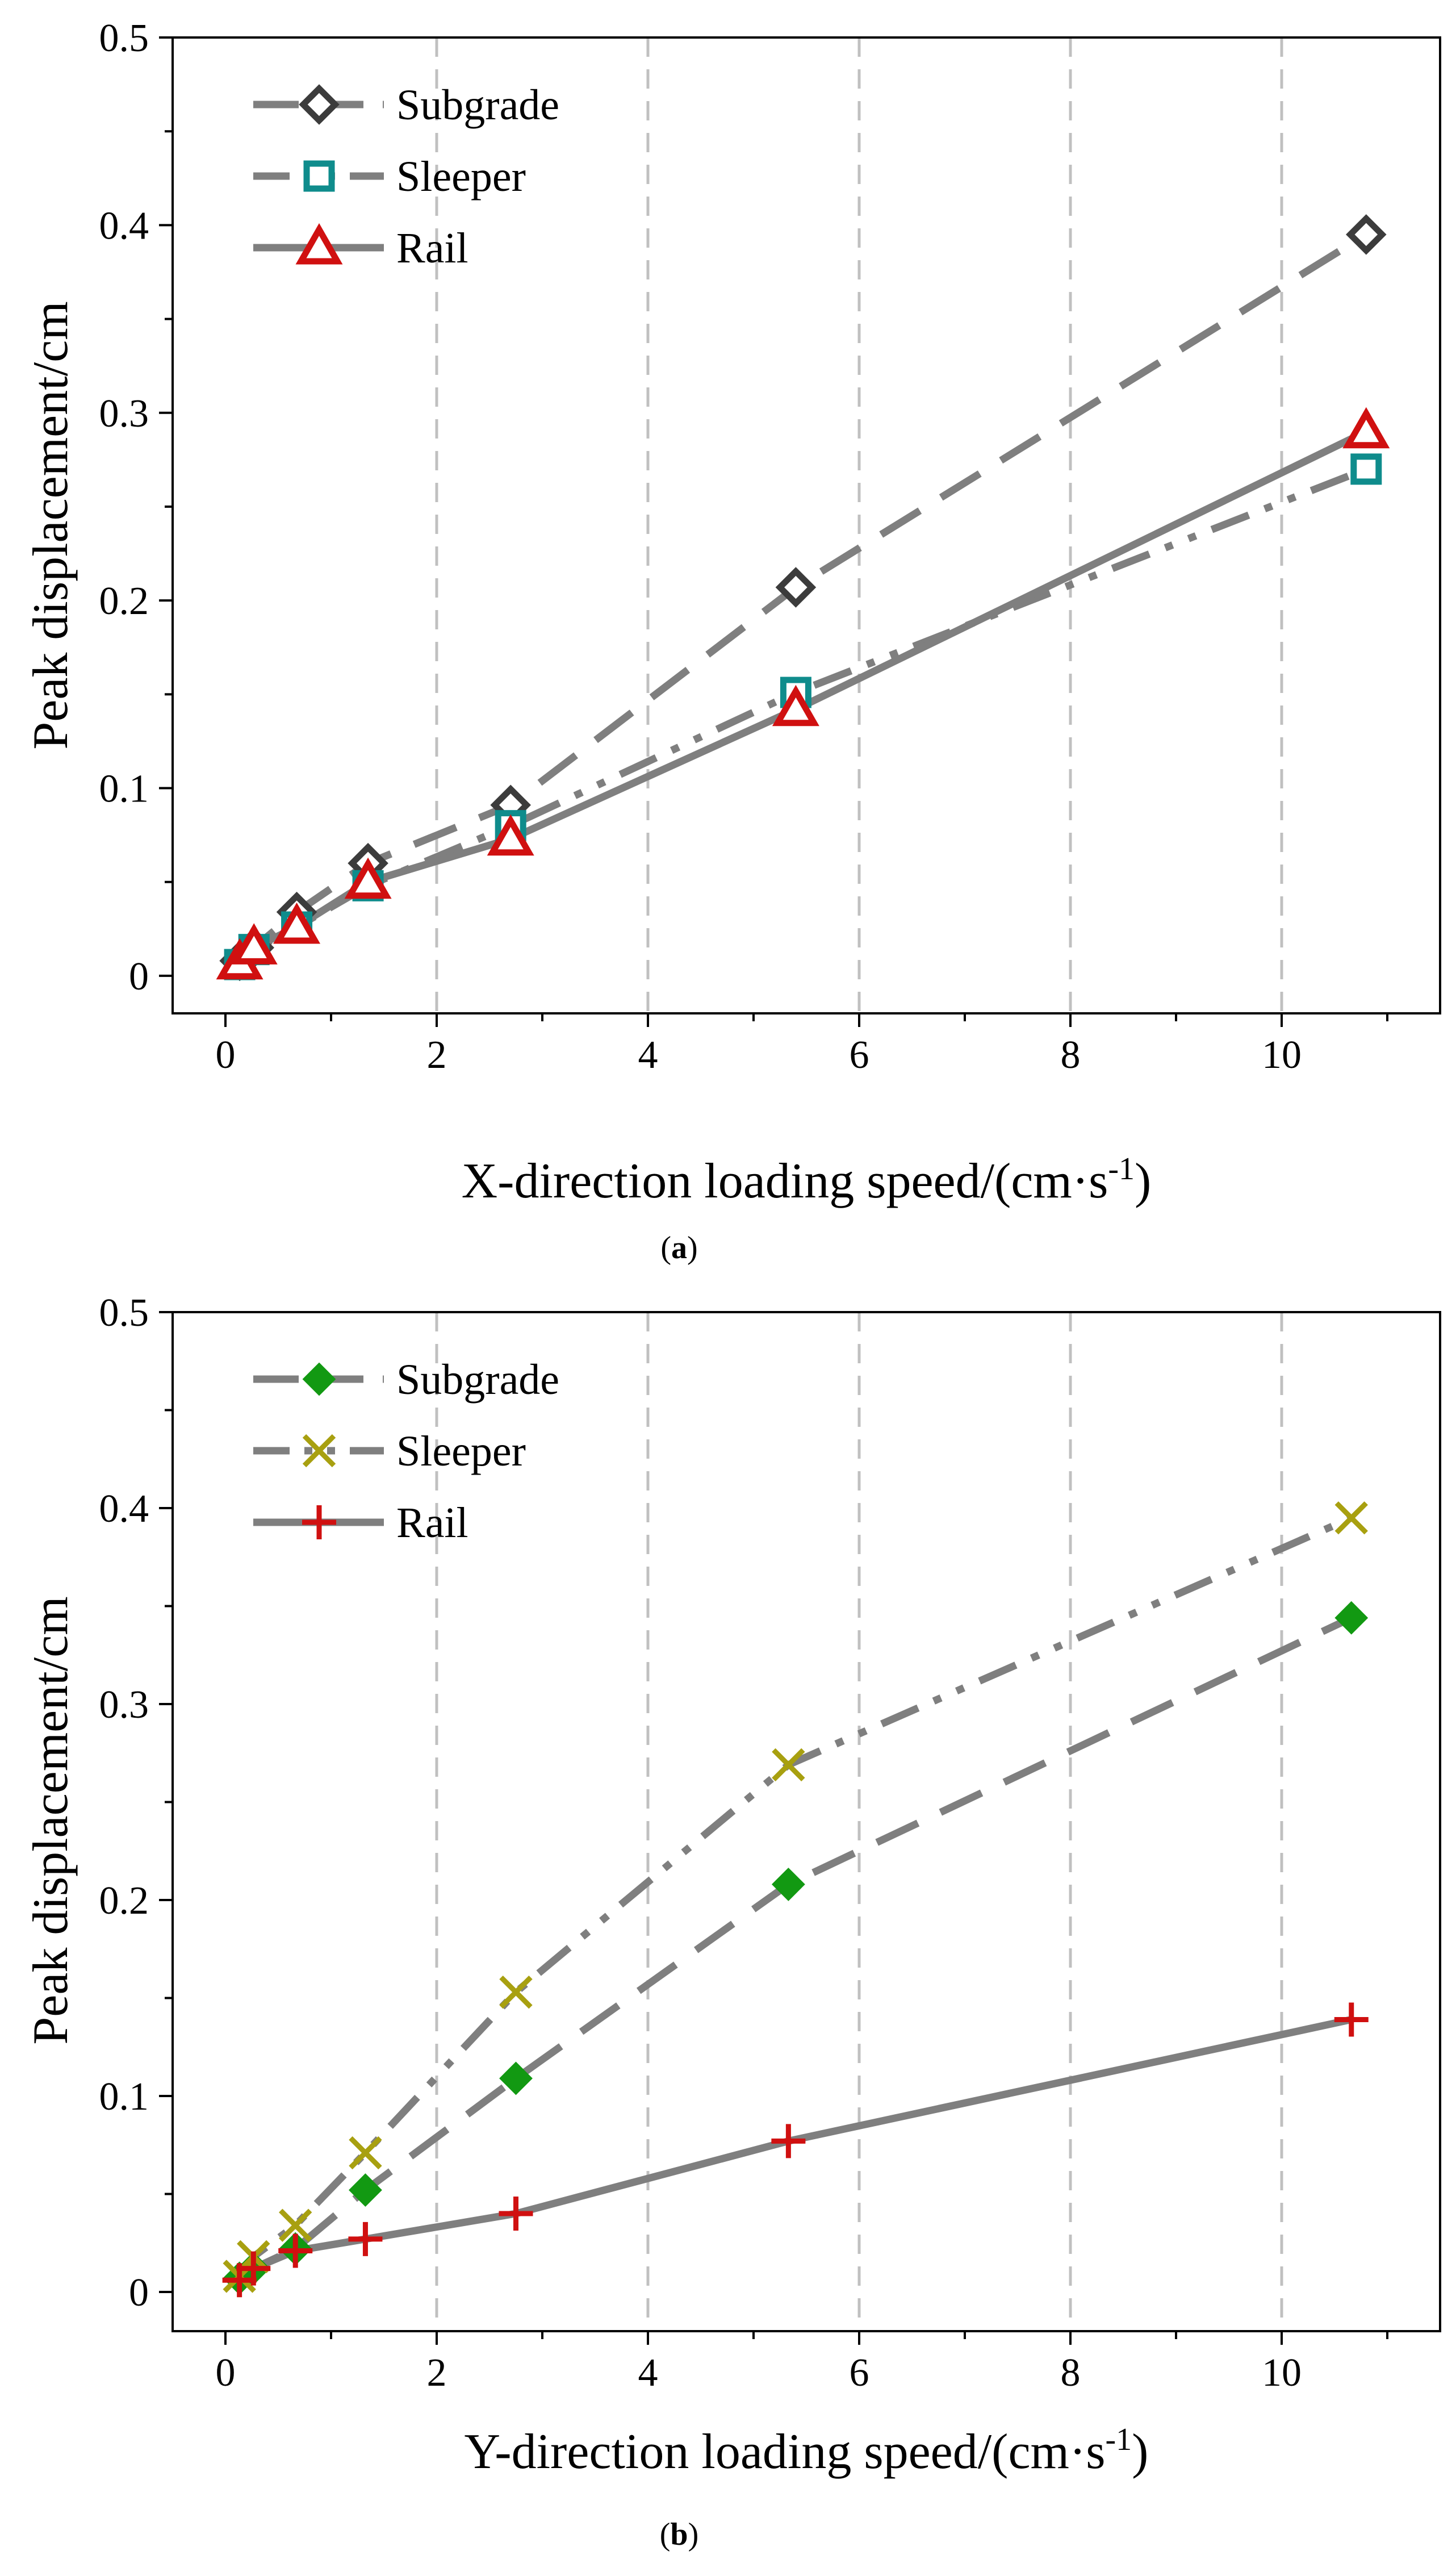 The height and width of the screenshot is (2572, 1456). I want to click on legend-label-b-sleeper: Sleeper, so click(461, 1451).